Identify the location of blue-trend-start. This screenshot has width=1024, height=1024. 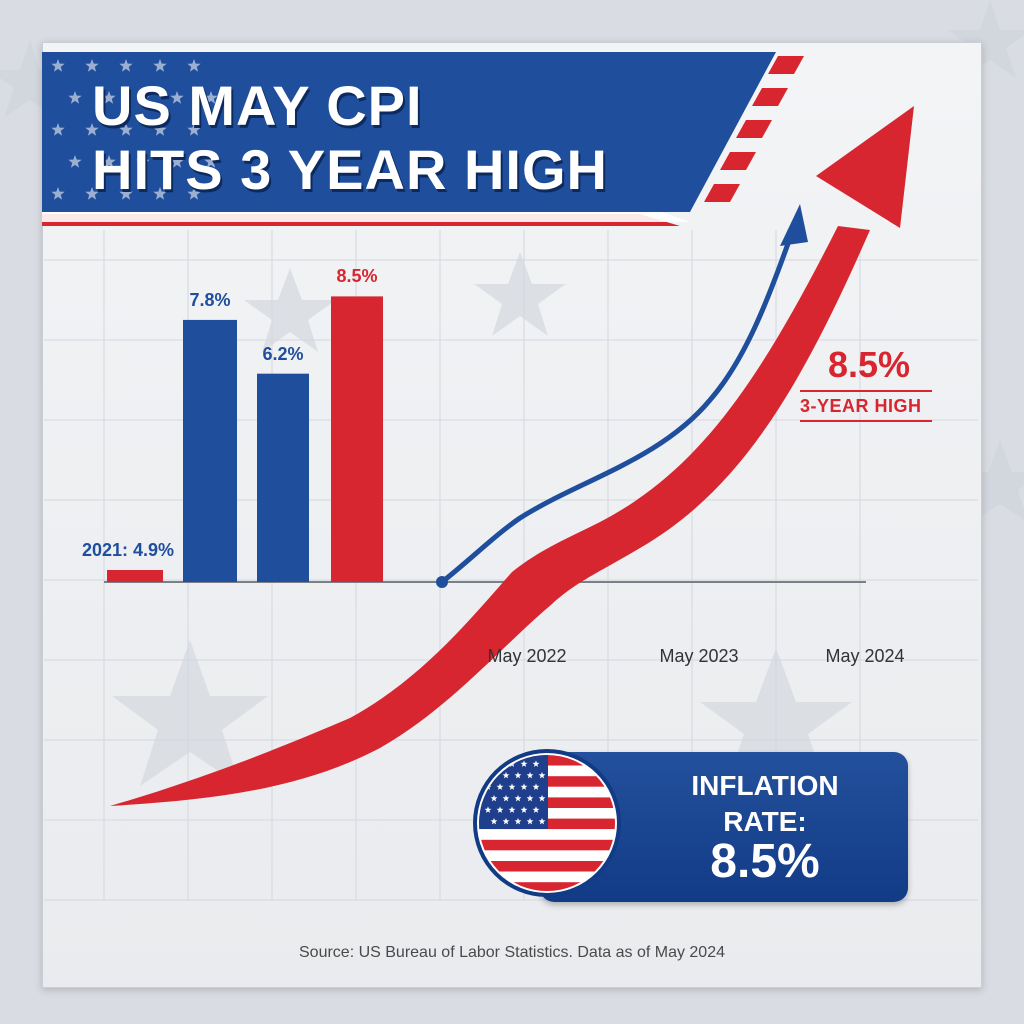
(442, 582).